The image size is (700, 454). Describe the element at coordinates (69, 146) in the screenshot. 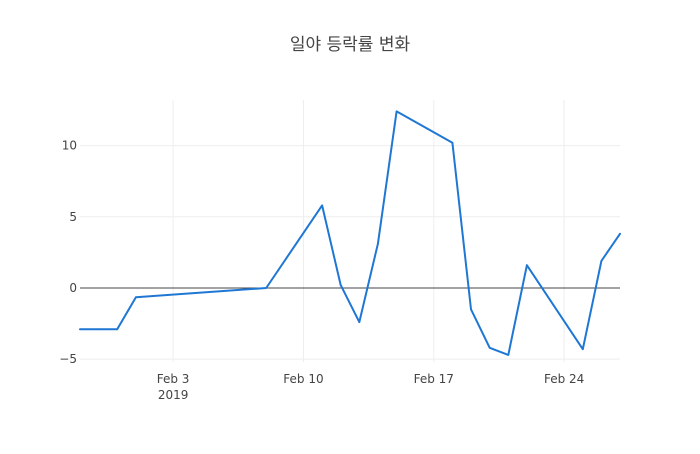

I see `y-tick-label: 10` at that location.